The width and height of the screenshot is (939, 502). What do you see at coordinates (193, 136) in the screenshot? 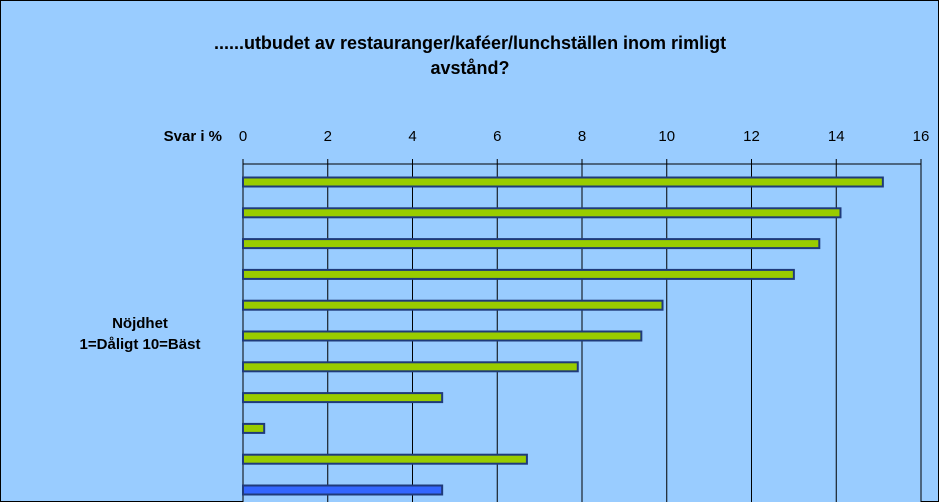
I see `x-axis-label: Svar i %` at bounding box center [193, 136].